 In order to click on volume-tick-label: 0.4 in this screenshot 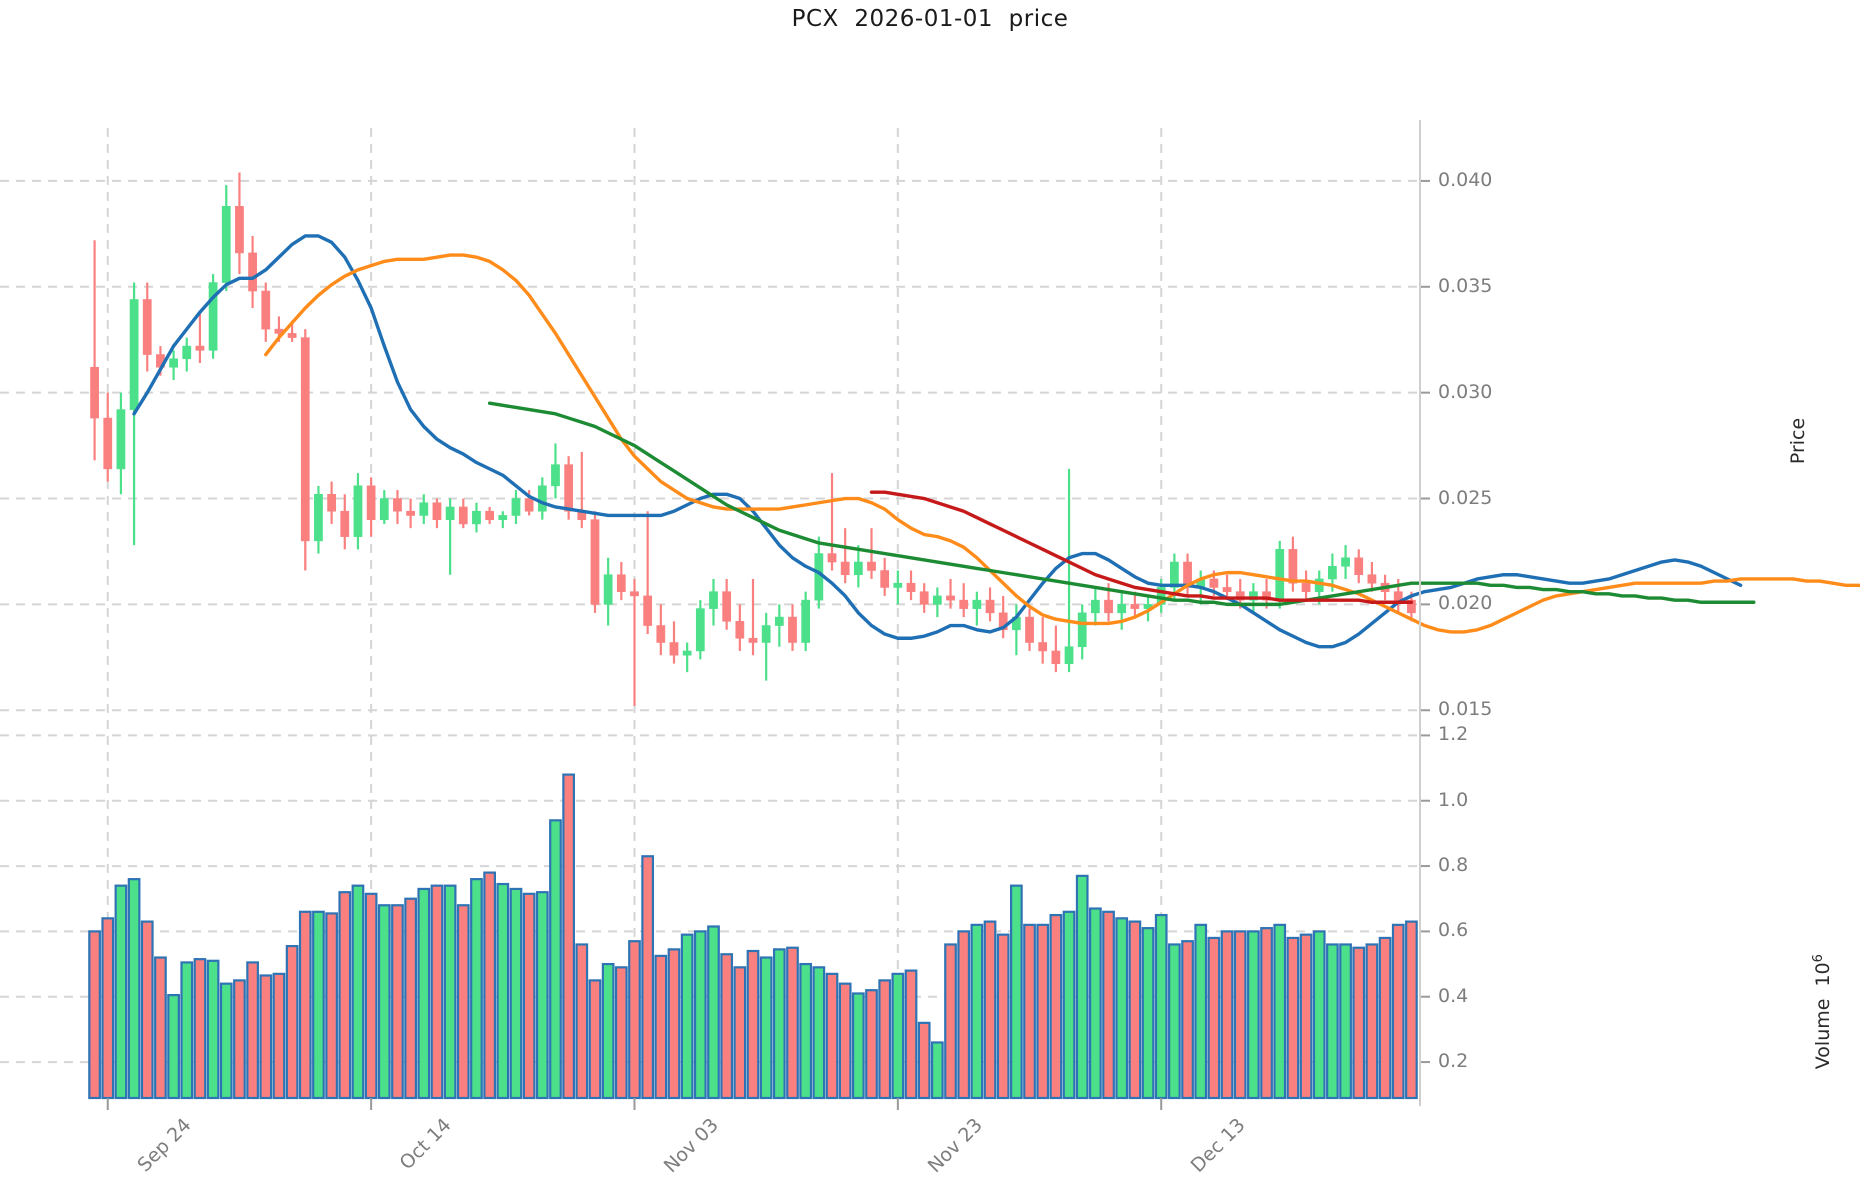, I will do `click(1453, 995)`.